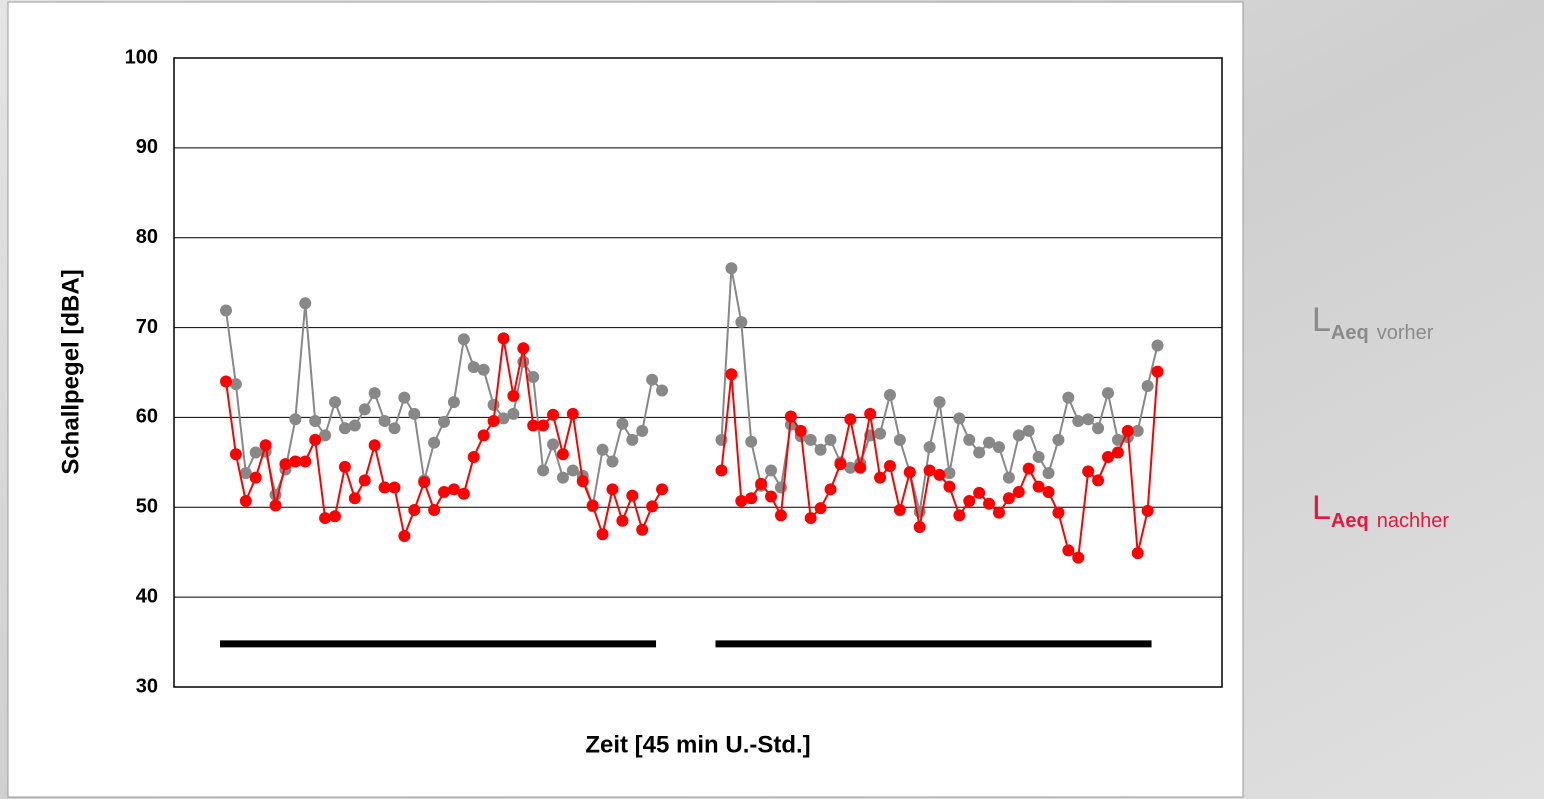 The height and width of the screenshot is (799, 1544). I want to click on legend-subscript: Aeq, so click(1350, 333).